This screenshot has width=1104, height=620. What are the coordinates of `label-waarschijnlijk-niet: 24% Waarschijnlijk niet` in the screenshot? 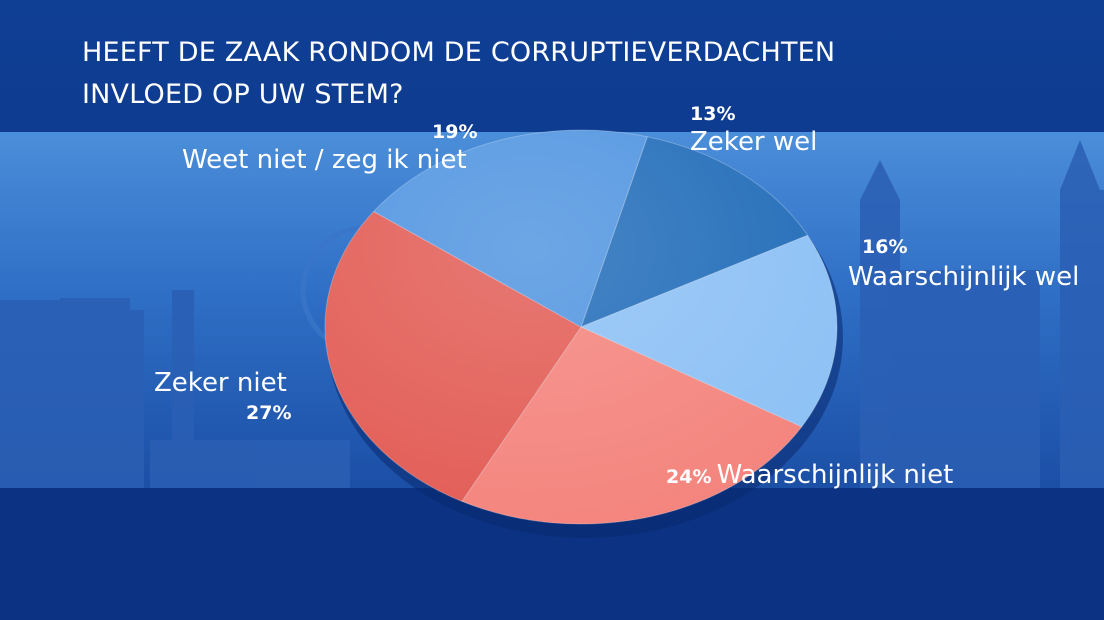 It's located at (809, 476).